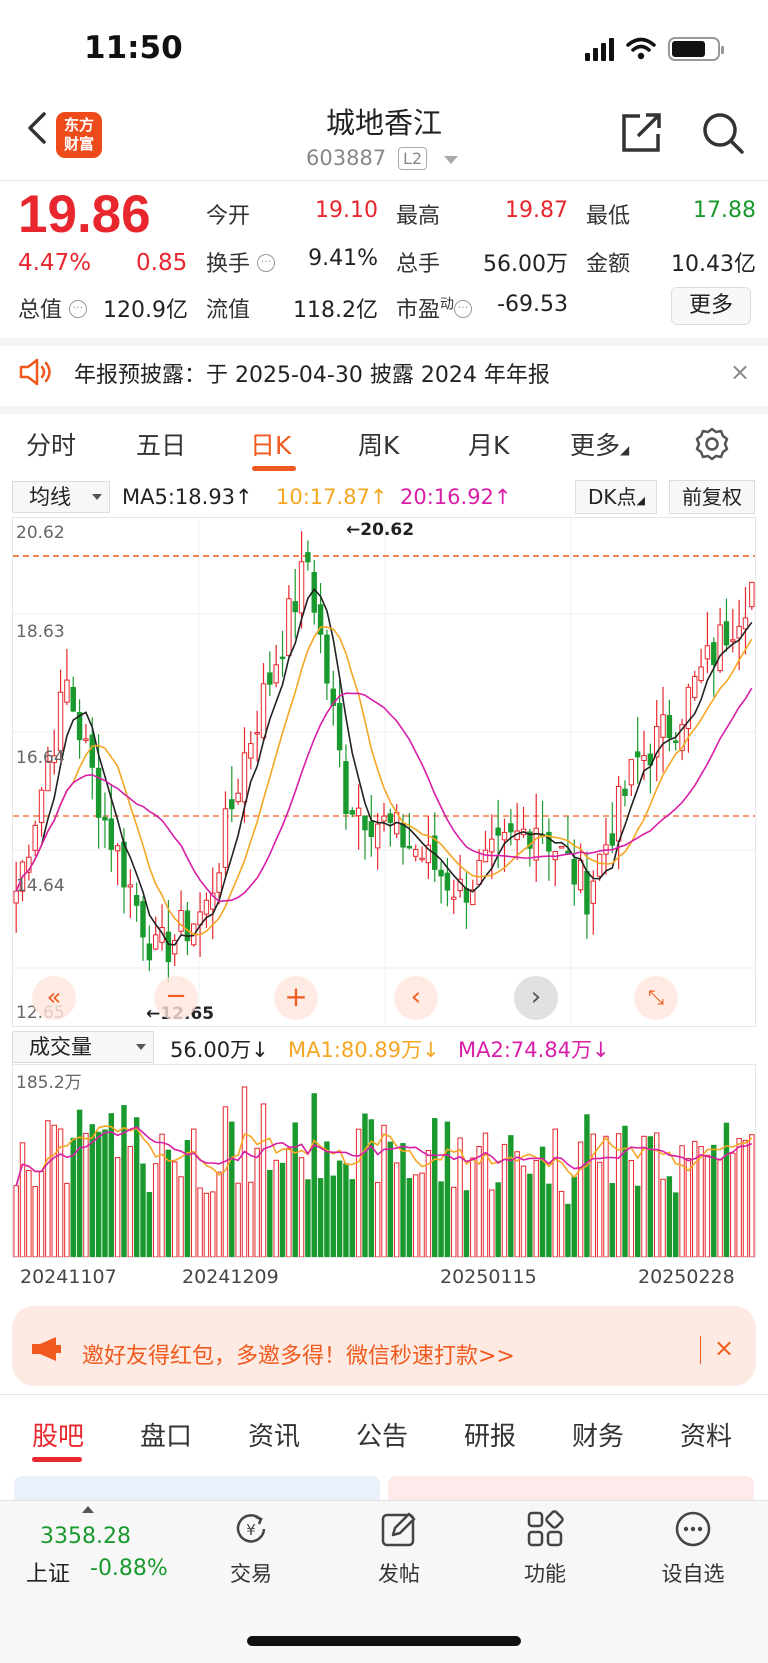  Describe the element at coordinates (416, 998) in the screenshot. I see `scroll-left-icon: ‹` at that location.